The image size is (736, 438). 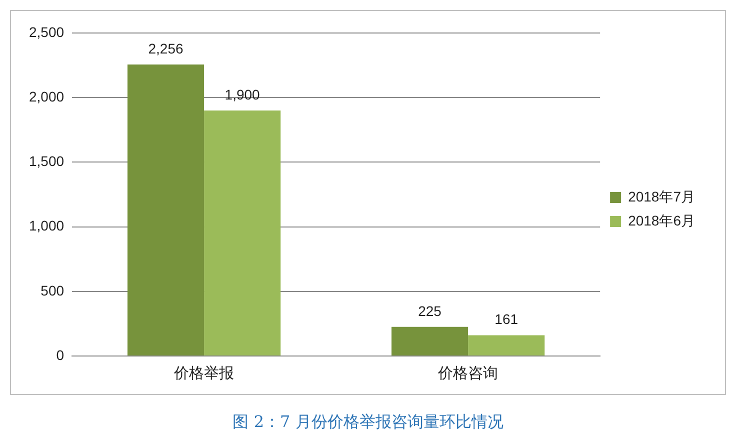 I want to click on data-label: 1,900, so click(x=242, y=94).